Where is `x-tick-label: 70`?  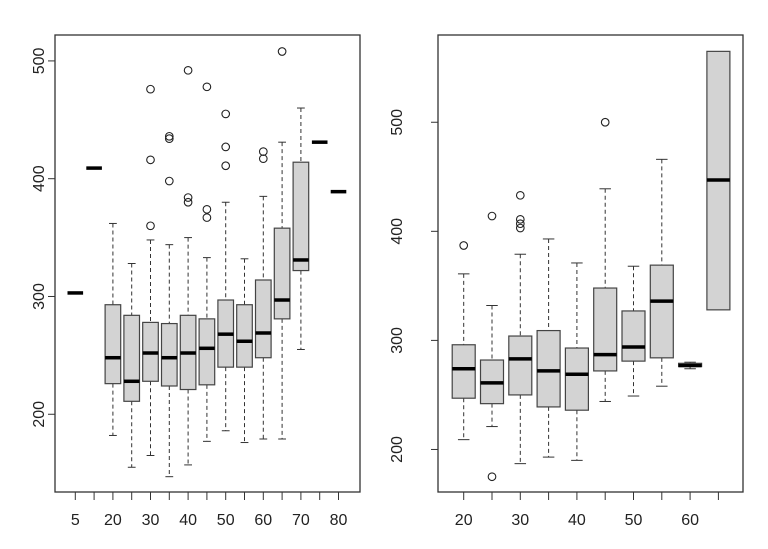 x-tick-label: 70 is located at coordinates (301, 520).